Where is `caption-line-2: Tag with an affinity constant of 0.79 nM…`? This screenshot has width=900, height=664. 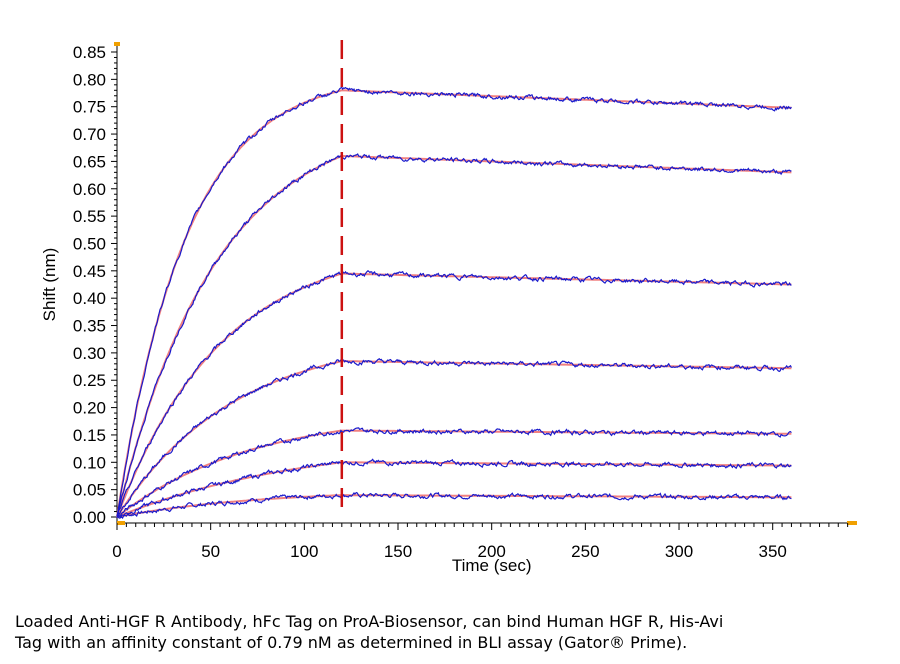 caption-line-2: Tag with an affinity constant of 0.79 nM… is located at coordinates (351, 642).